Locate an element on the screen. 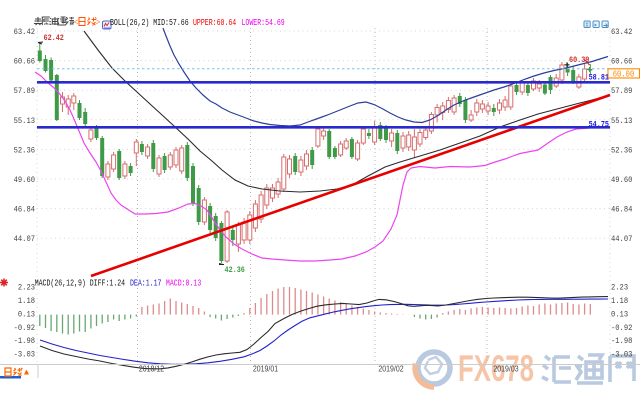 This screenshot has height=400, width=640. svg-text: FX678 is located at coordinates (496, 368).